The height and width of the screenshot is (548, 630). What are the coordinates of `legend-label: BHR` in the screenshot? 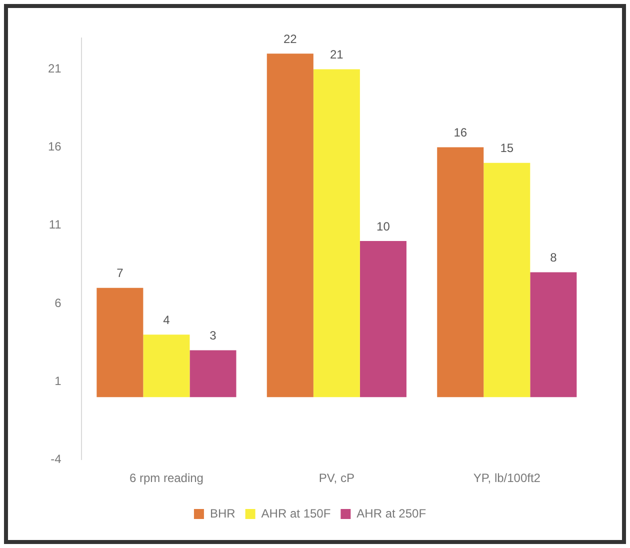 It's located at (223, 513).